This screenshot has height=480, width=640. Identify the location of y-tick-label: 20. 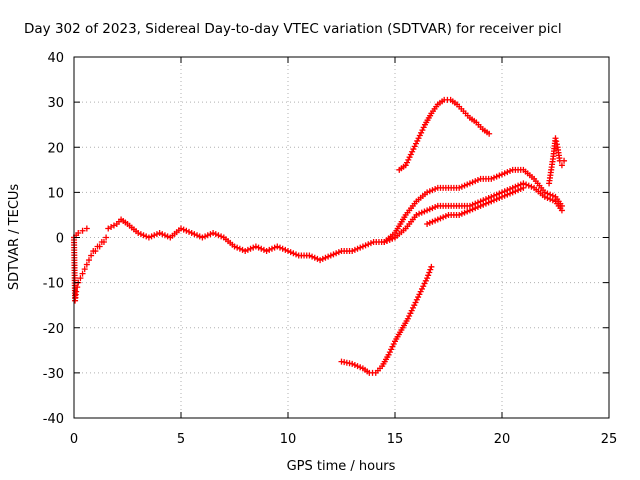
(55, 148).